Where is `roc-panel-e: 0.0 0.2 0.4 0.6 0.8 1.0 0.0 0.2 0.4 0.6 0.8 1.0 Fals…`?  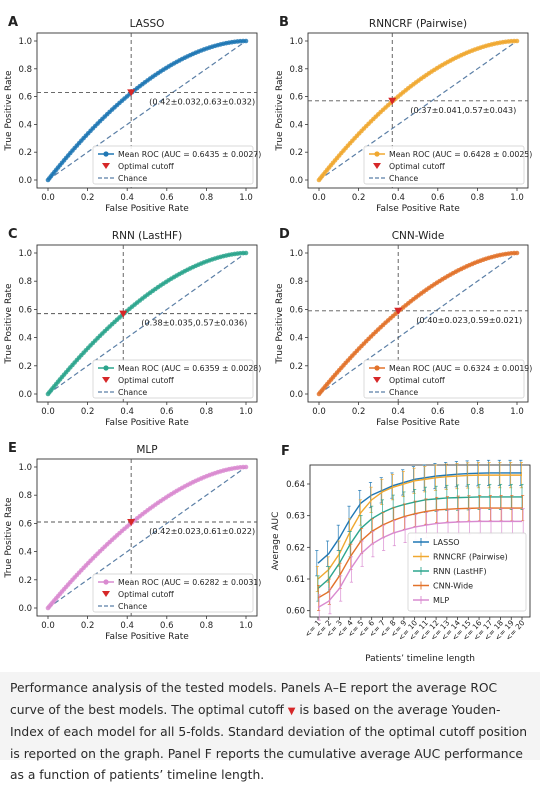 roc-panel-e: 0.0 0.2 0.4 0.6 0.8 1.0 0.0 0.2 0.4 0.6 0.8 1.0 Fals… is located at coordinates (132, 541).